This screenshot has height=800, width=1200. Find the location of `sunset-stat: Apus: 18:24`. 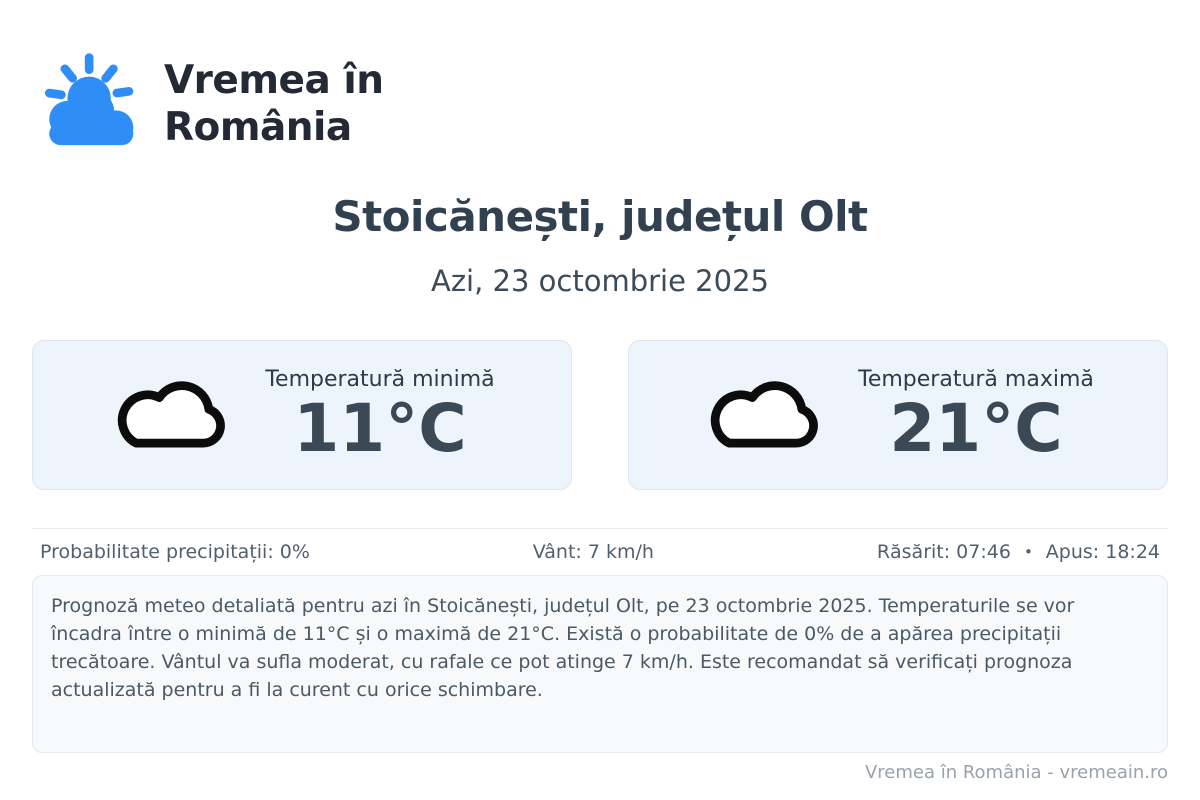

sunset-stat: Apus: 18:24 is located at coordinates (1102, 552).